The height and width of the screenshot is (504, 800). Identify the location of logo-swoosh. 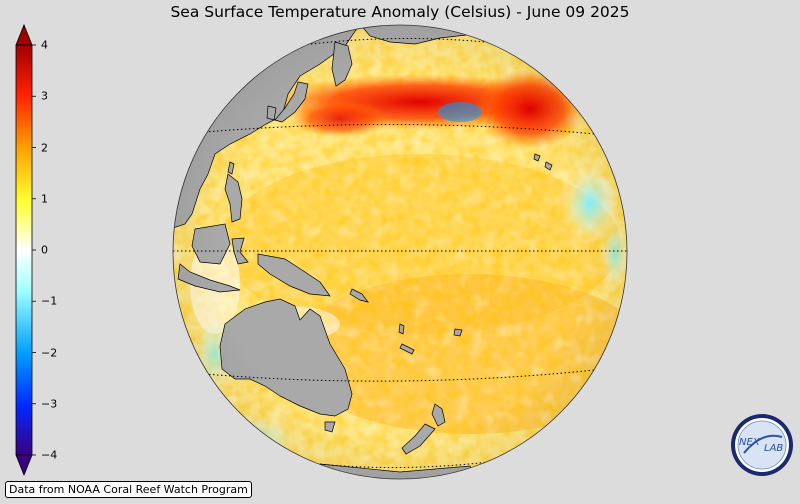
(763, 444).